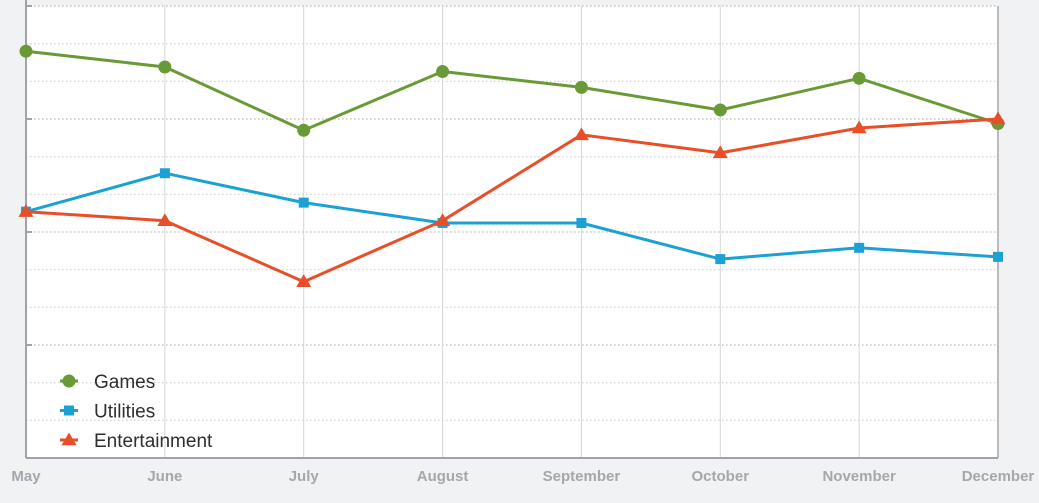  What do you see at coordinates (26, 476) in the screenshot?
I see `x-tick-label: May` at bounding box center [26, 476].